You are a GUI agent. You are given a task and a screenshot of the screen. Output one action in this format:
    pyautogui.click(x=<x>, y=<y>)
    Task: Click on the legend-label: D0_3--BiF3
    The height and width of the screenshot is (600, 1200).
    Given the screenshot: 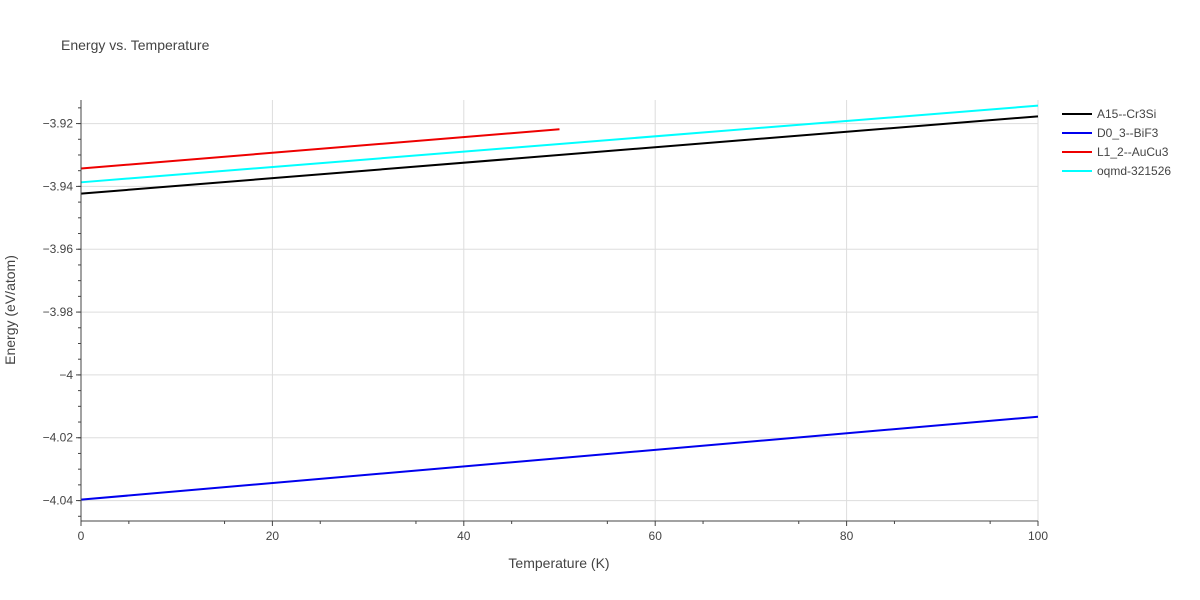 What is the action you would take?
    pyautogui.click(x=1128, y=133)
    